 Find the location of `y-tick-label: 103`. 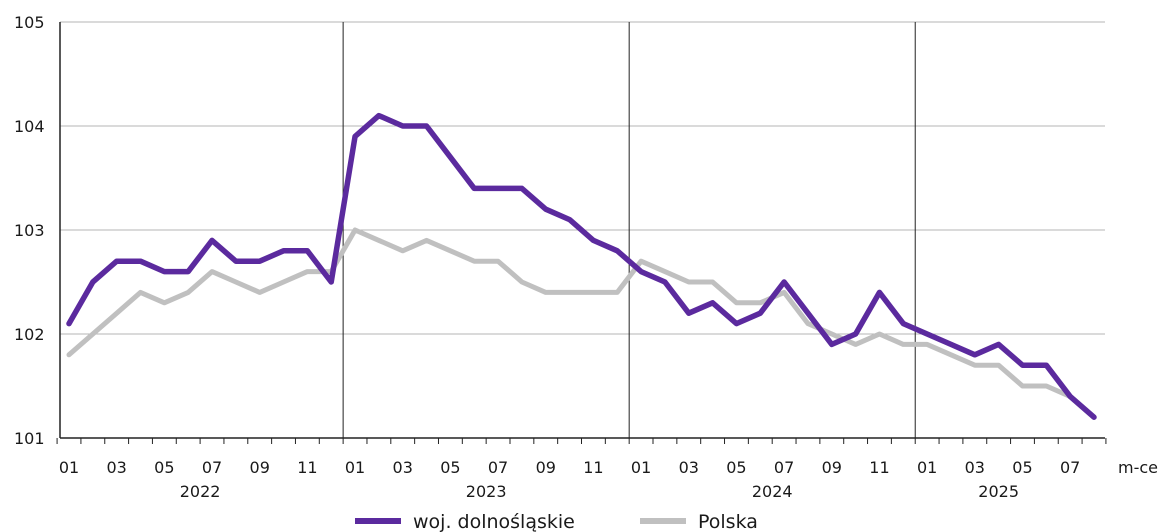

y-tick-label: 103 is located at coordinates (29, 230).